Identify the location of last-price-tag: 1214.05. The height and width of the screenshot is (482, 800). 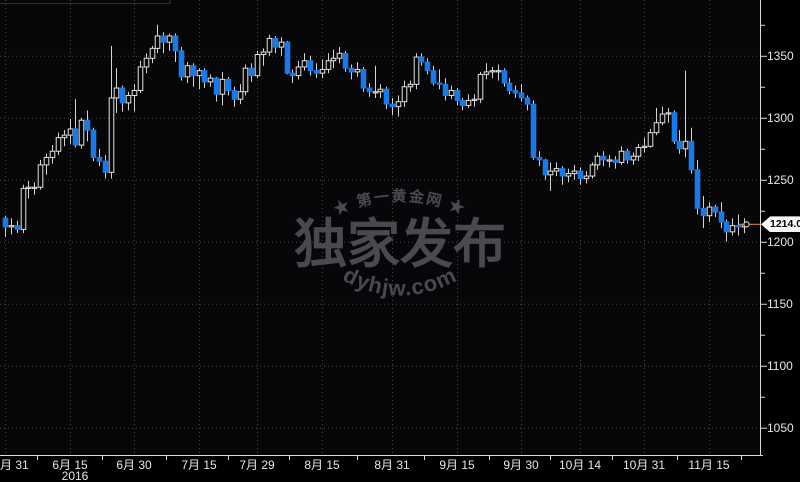
(780, 224).